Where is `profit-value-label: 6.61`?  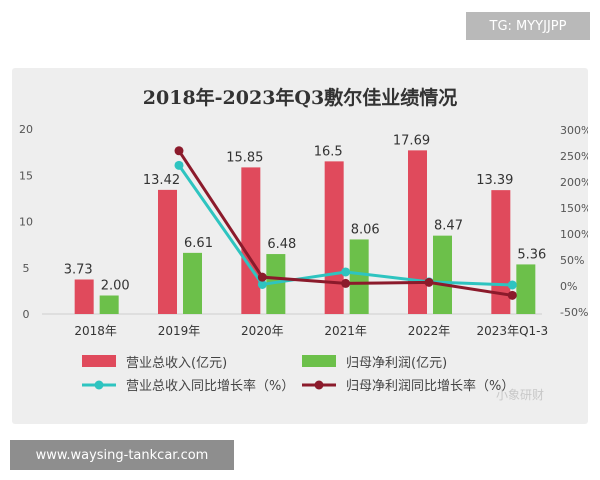 profit-value-label: 6.61 is located at coordinates (198, 243).